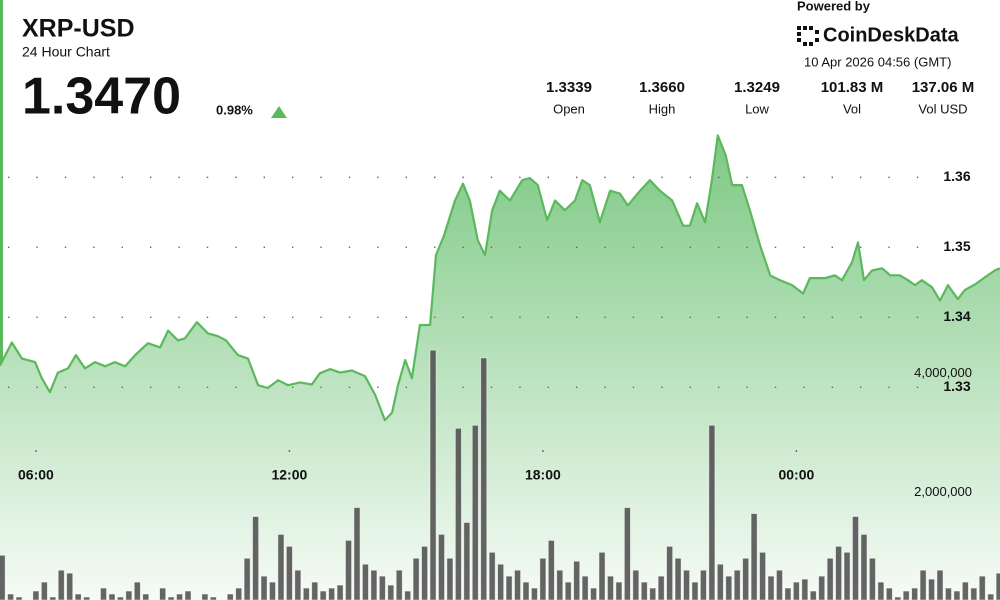 This screenshot has height=600, width=1000. I want to click on y-tick-label: 1.34, so click(956, 316).